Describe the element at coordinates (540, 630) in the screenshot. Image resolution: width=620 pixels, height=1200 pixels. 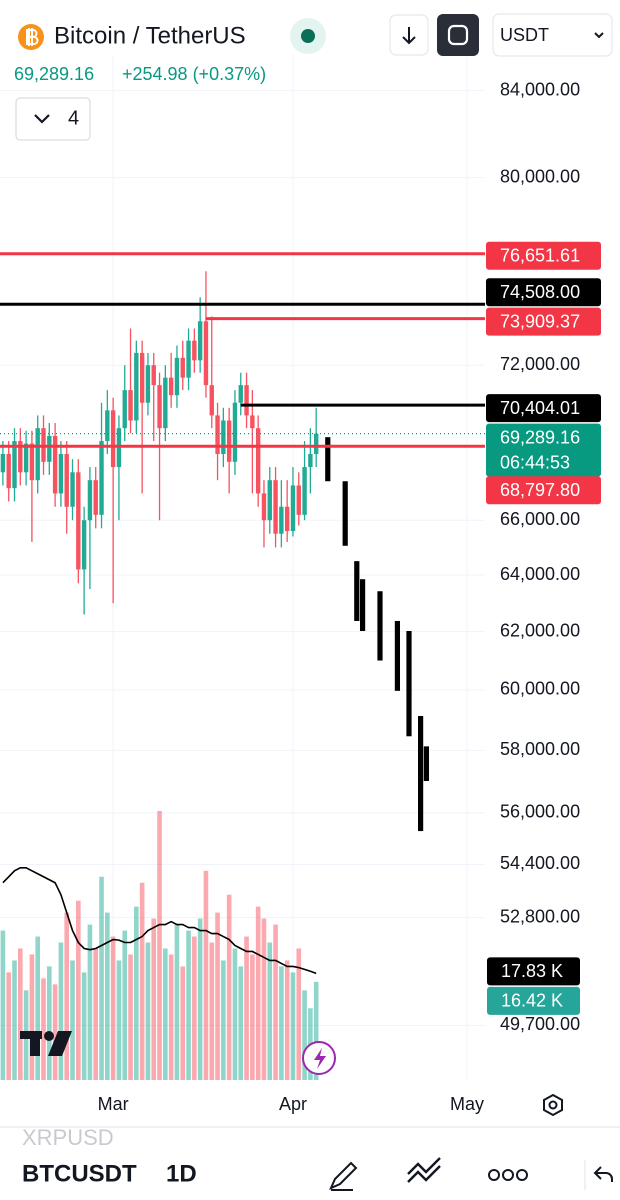
I see `y-tick-label: 62,000.00` at that location.